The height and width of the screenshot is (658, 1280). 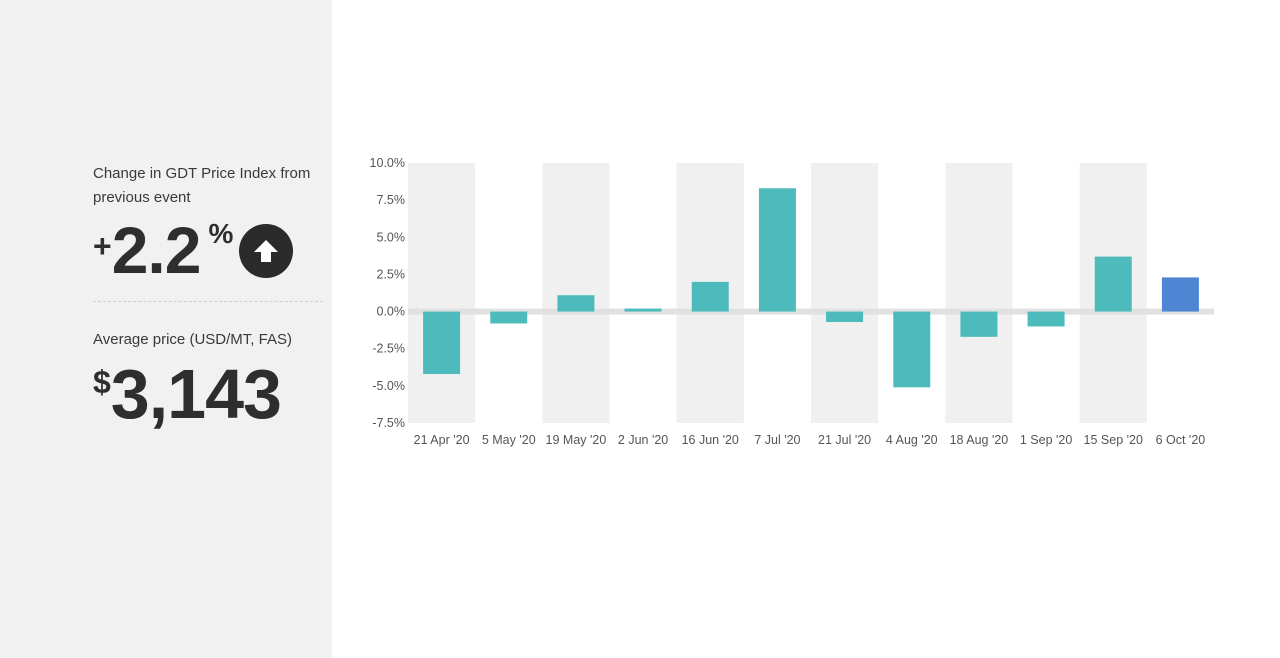 I want to click on y-tick-label: 5.0%, so click(x=391, y=237).